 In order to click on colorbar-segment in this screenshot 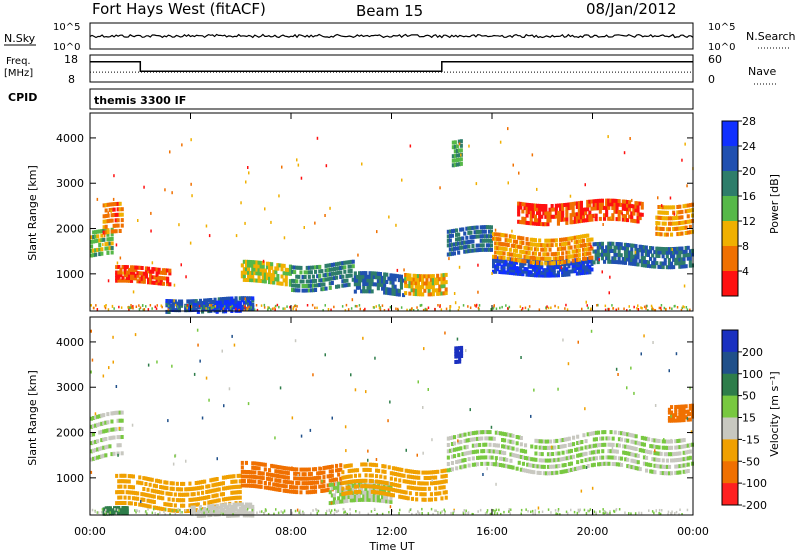, I will do `click(730, 259)`.